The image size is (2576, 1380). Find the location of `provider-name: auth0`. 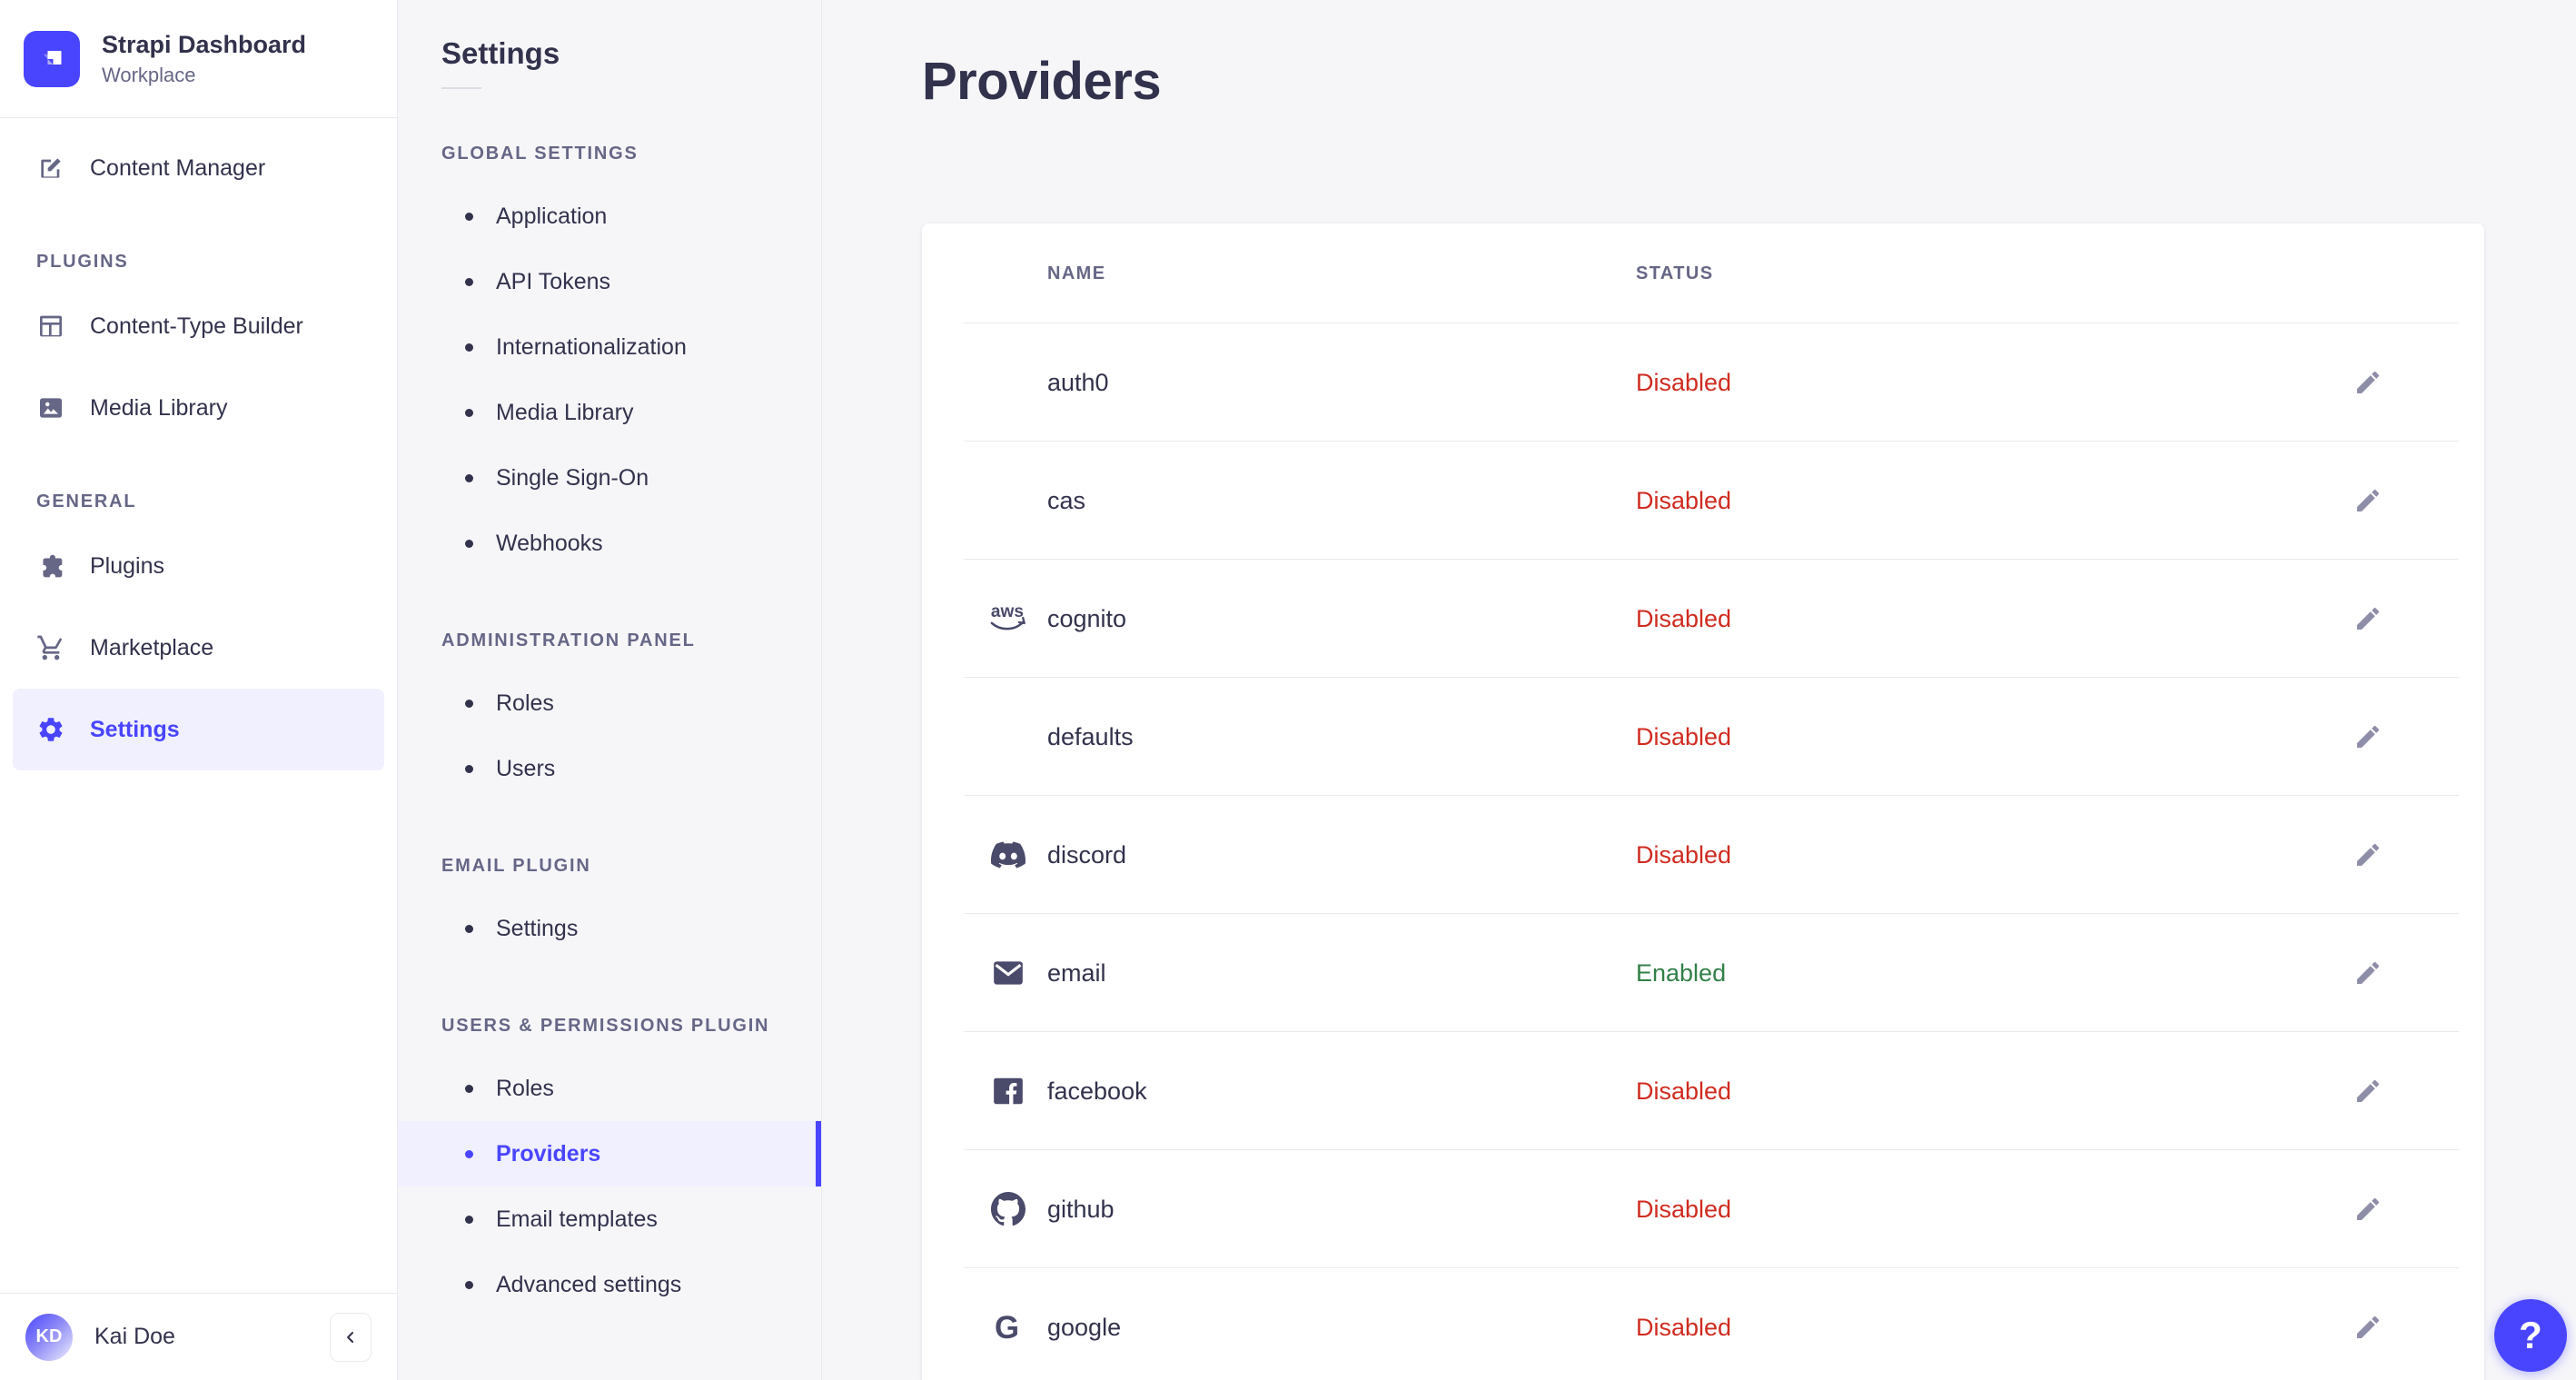

provider-name: auth0 is located at coordinates (1078, 382).